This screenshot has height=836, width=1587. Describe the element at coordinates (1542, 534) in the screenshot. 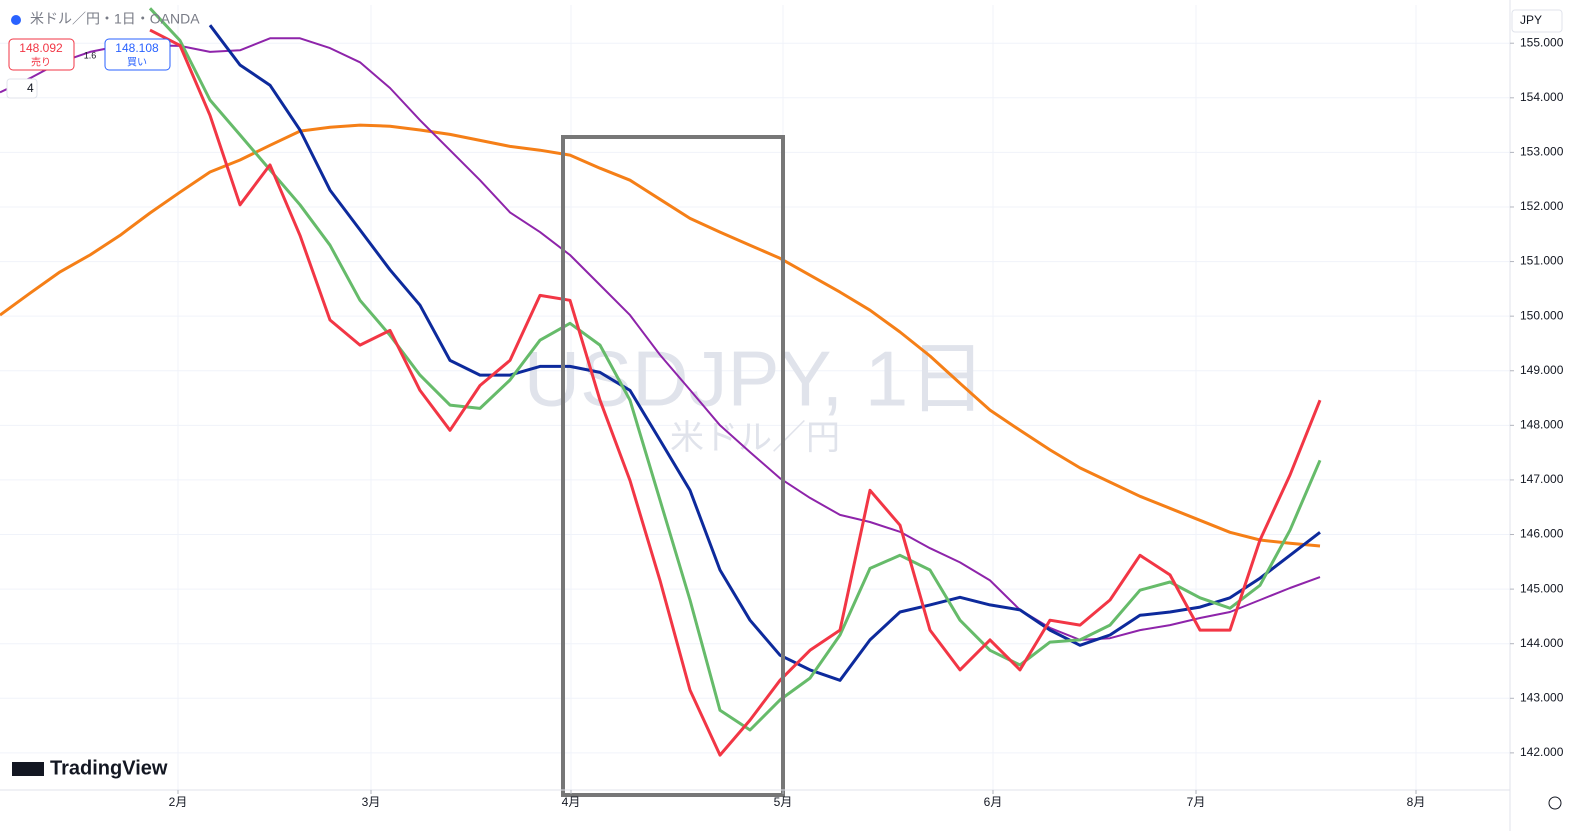

I see `y-tick-label: 146.000` at that location.